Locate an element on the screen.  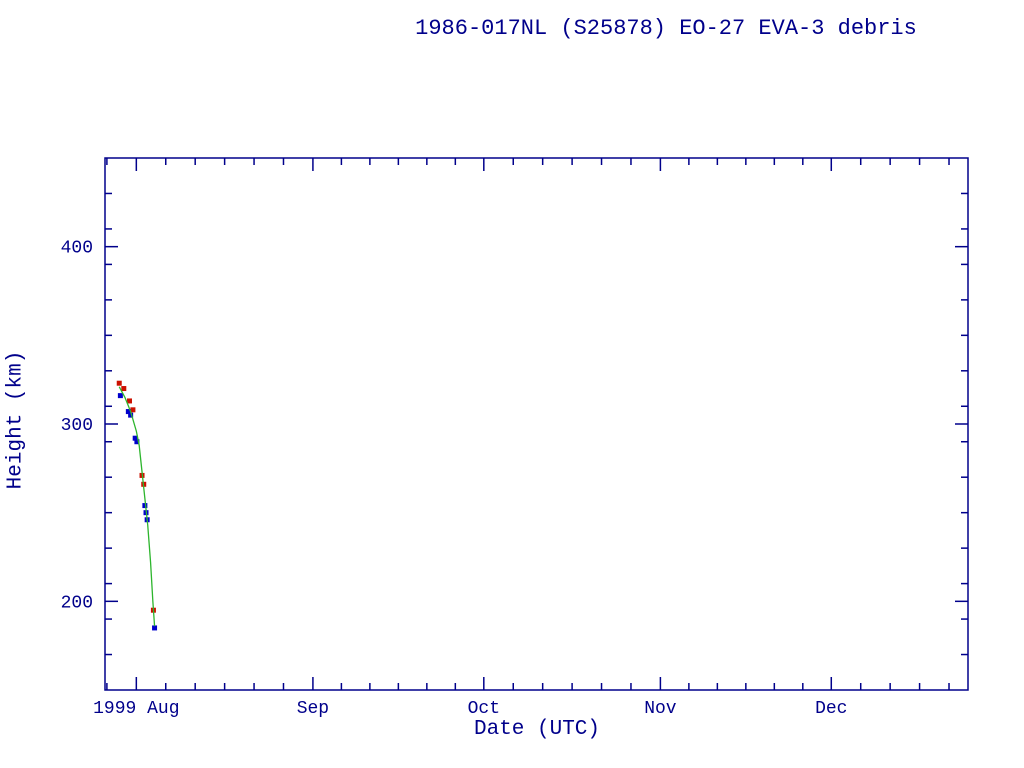
x-tick-label: Oct is located at coordinates (484, 709).